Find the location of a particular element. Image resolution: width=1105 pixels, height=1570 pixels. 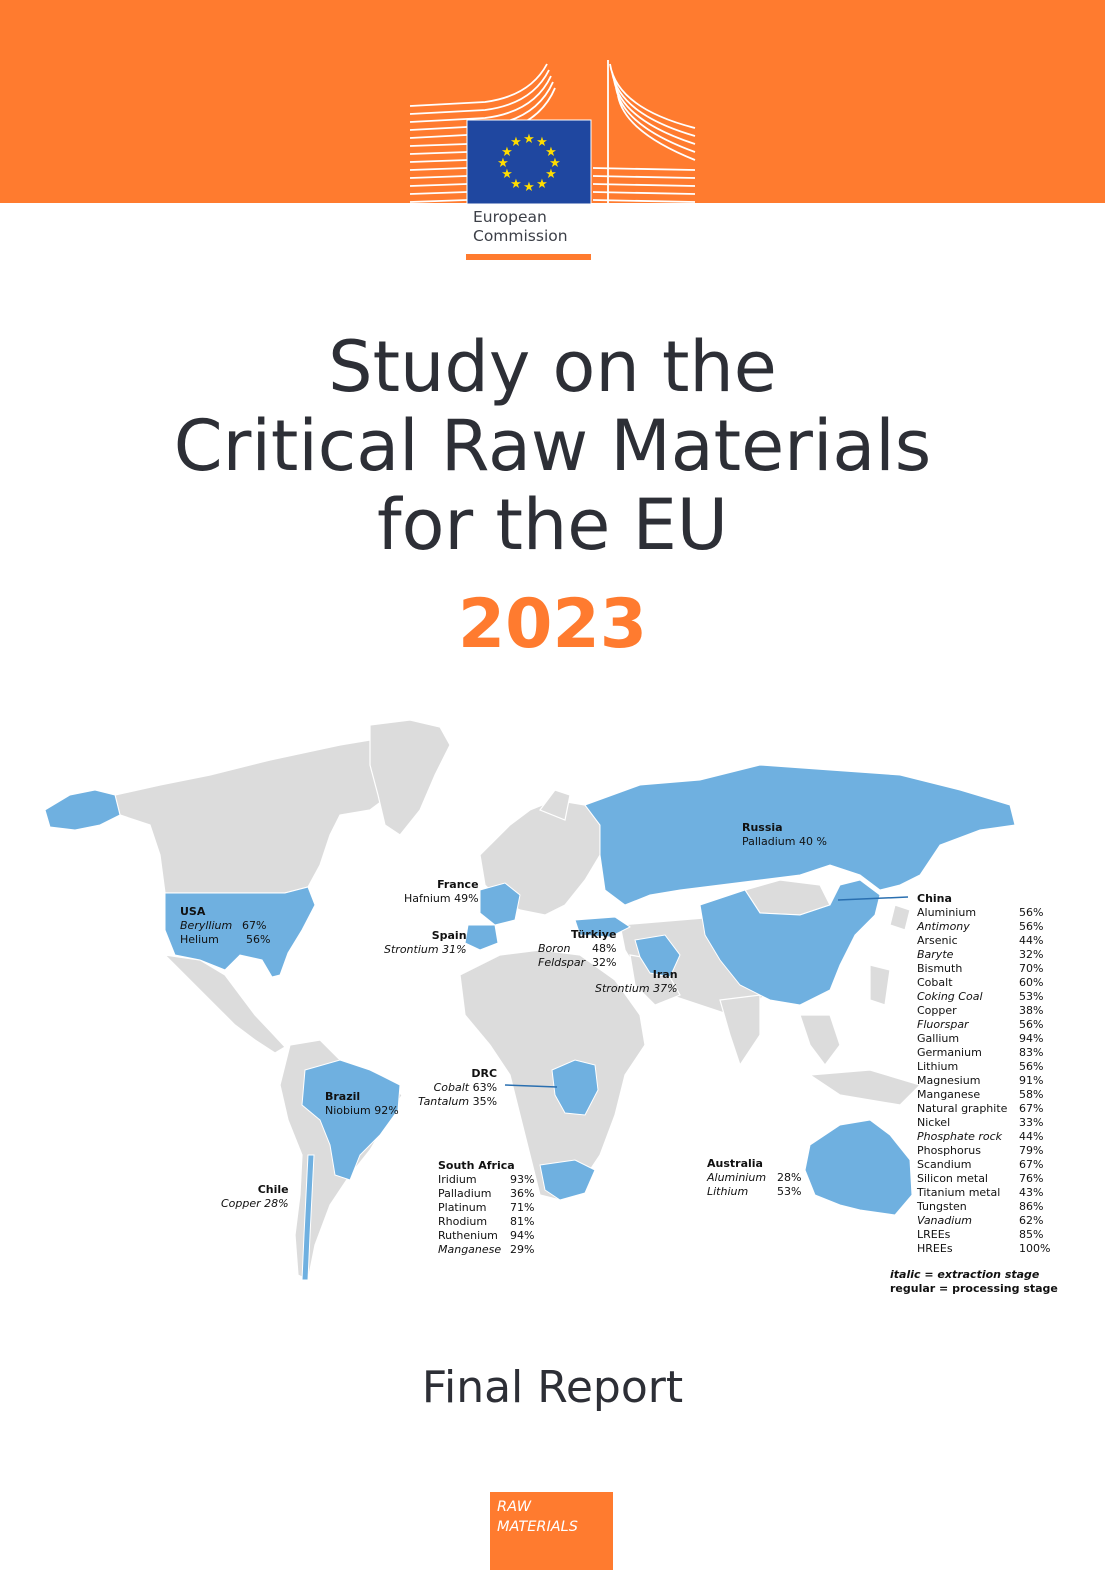

european-commission-logo: ★ ★★ ★★★ ★★★ ★★★ is located at coordinates (552, 132).